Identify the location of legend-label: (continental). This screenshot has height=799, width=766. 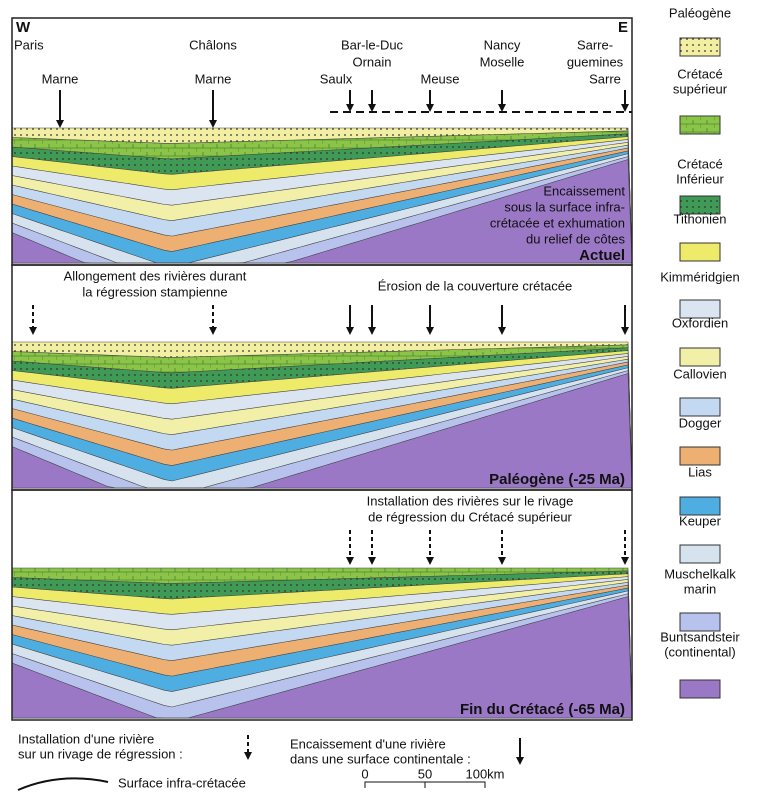
(700, 651).